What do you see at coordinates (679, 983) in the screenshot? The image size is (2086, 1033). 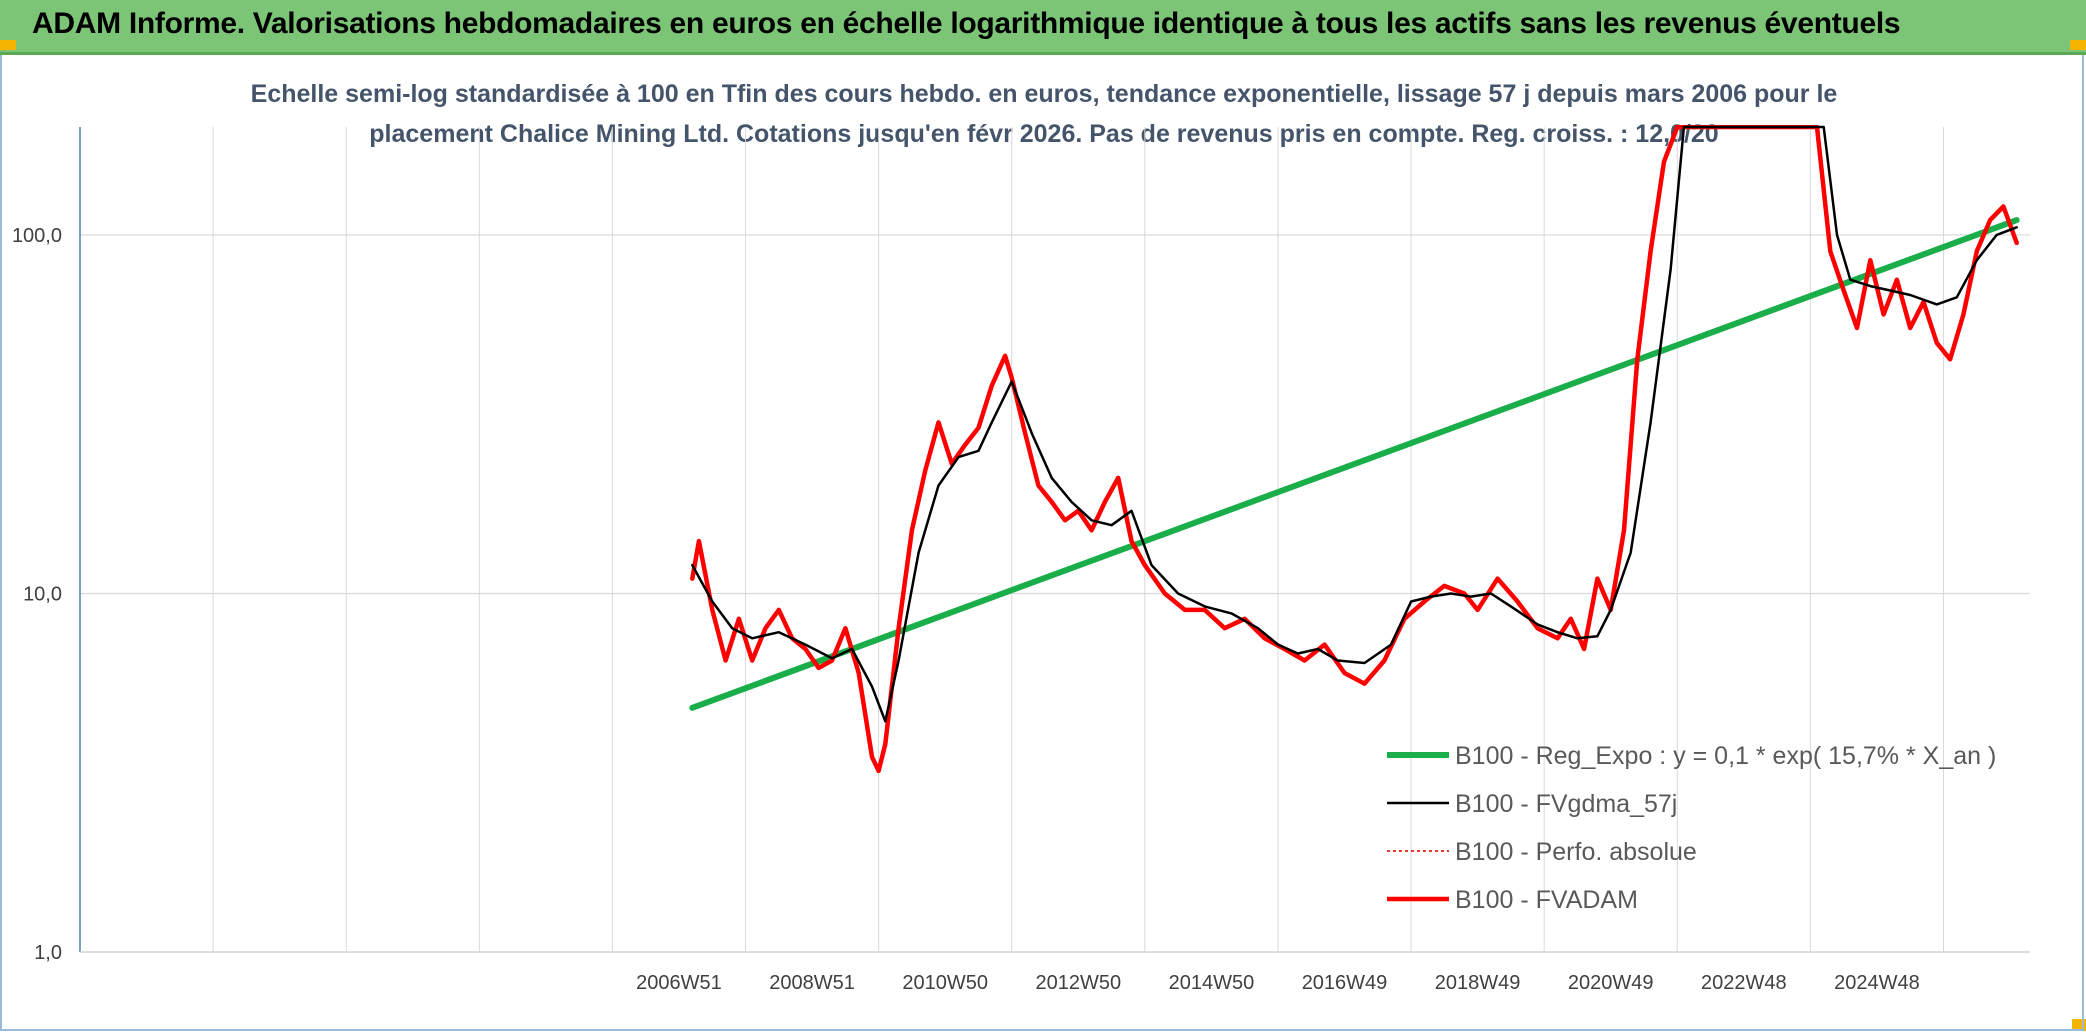 I see `x-tick-label: 2006W51` at bounding box center [679, 983].